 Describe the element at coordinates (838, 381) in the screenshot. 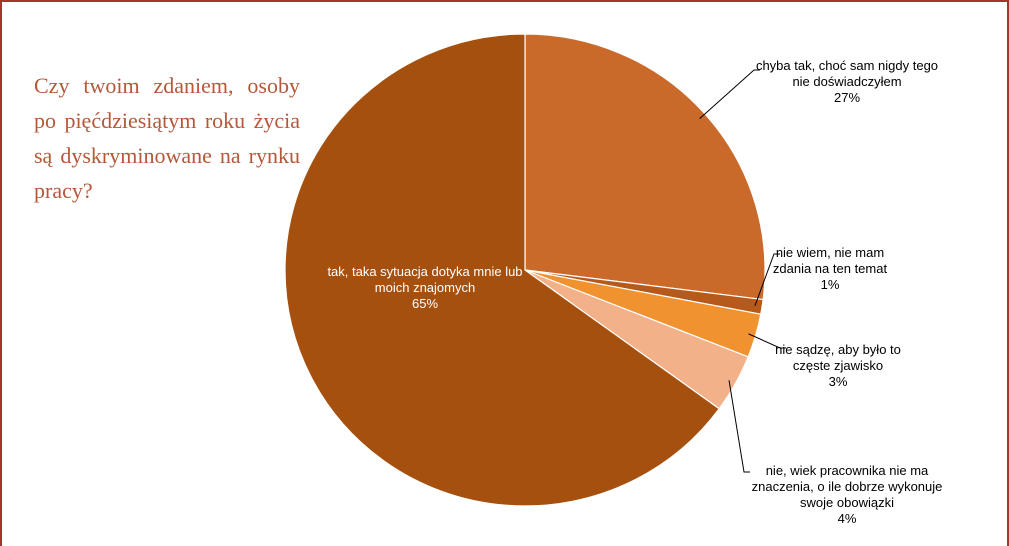

I see `value-label: 3%` at that location.